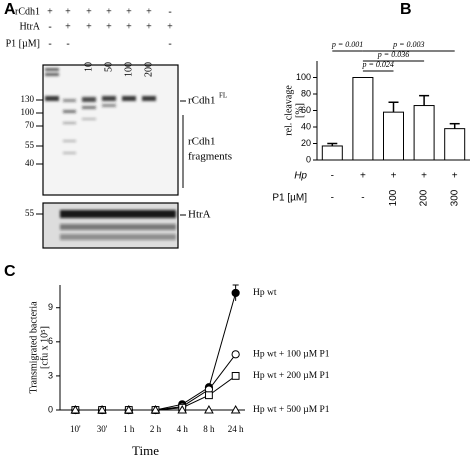 The width and height of the screenshot is (474, 457). I want to click on series-label: Hp wt, so click(265, 293).